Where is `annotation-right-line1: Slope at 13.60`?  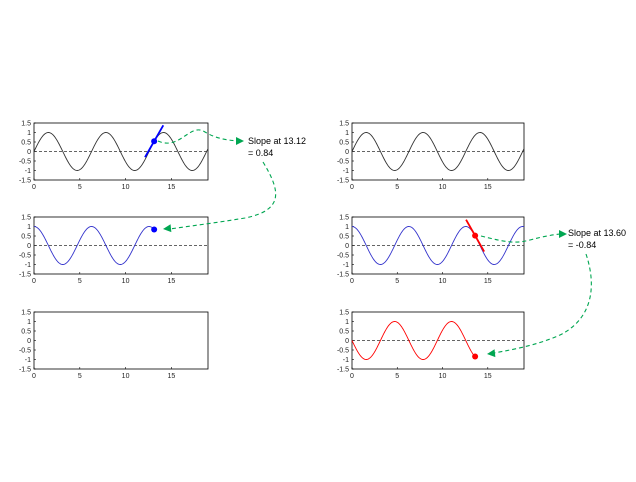 annotation-right-line1: Slope at 13.60 is located at coordinates (597, 233).